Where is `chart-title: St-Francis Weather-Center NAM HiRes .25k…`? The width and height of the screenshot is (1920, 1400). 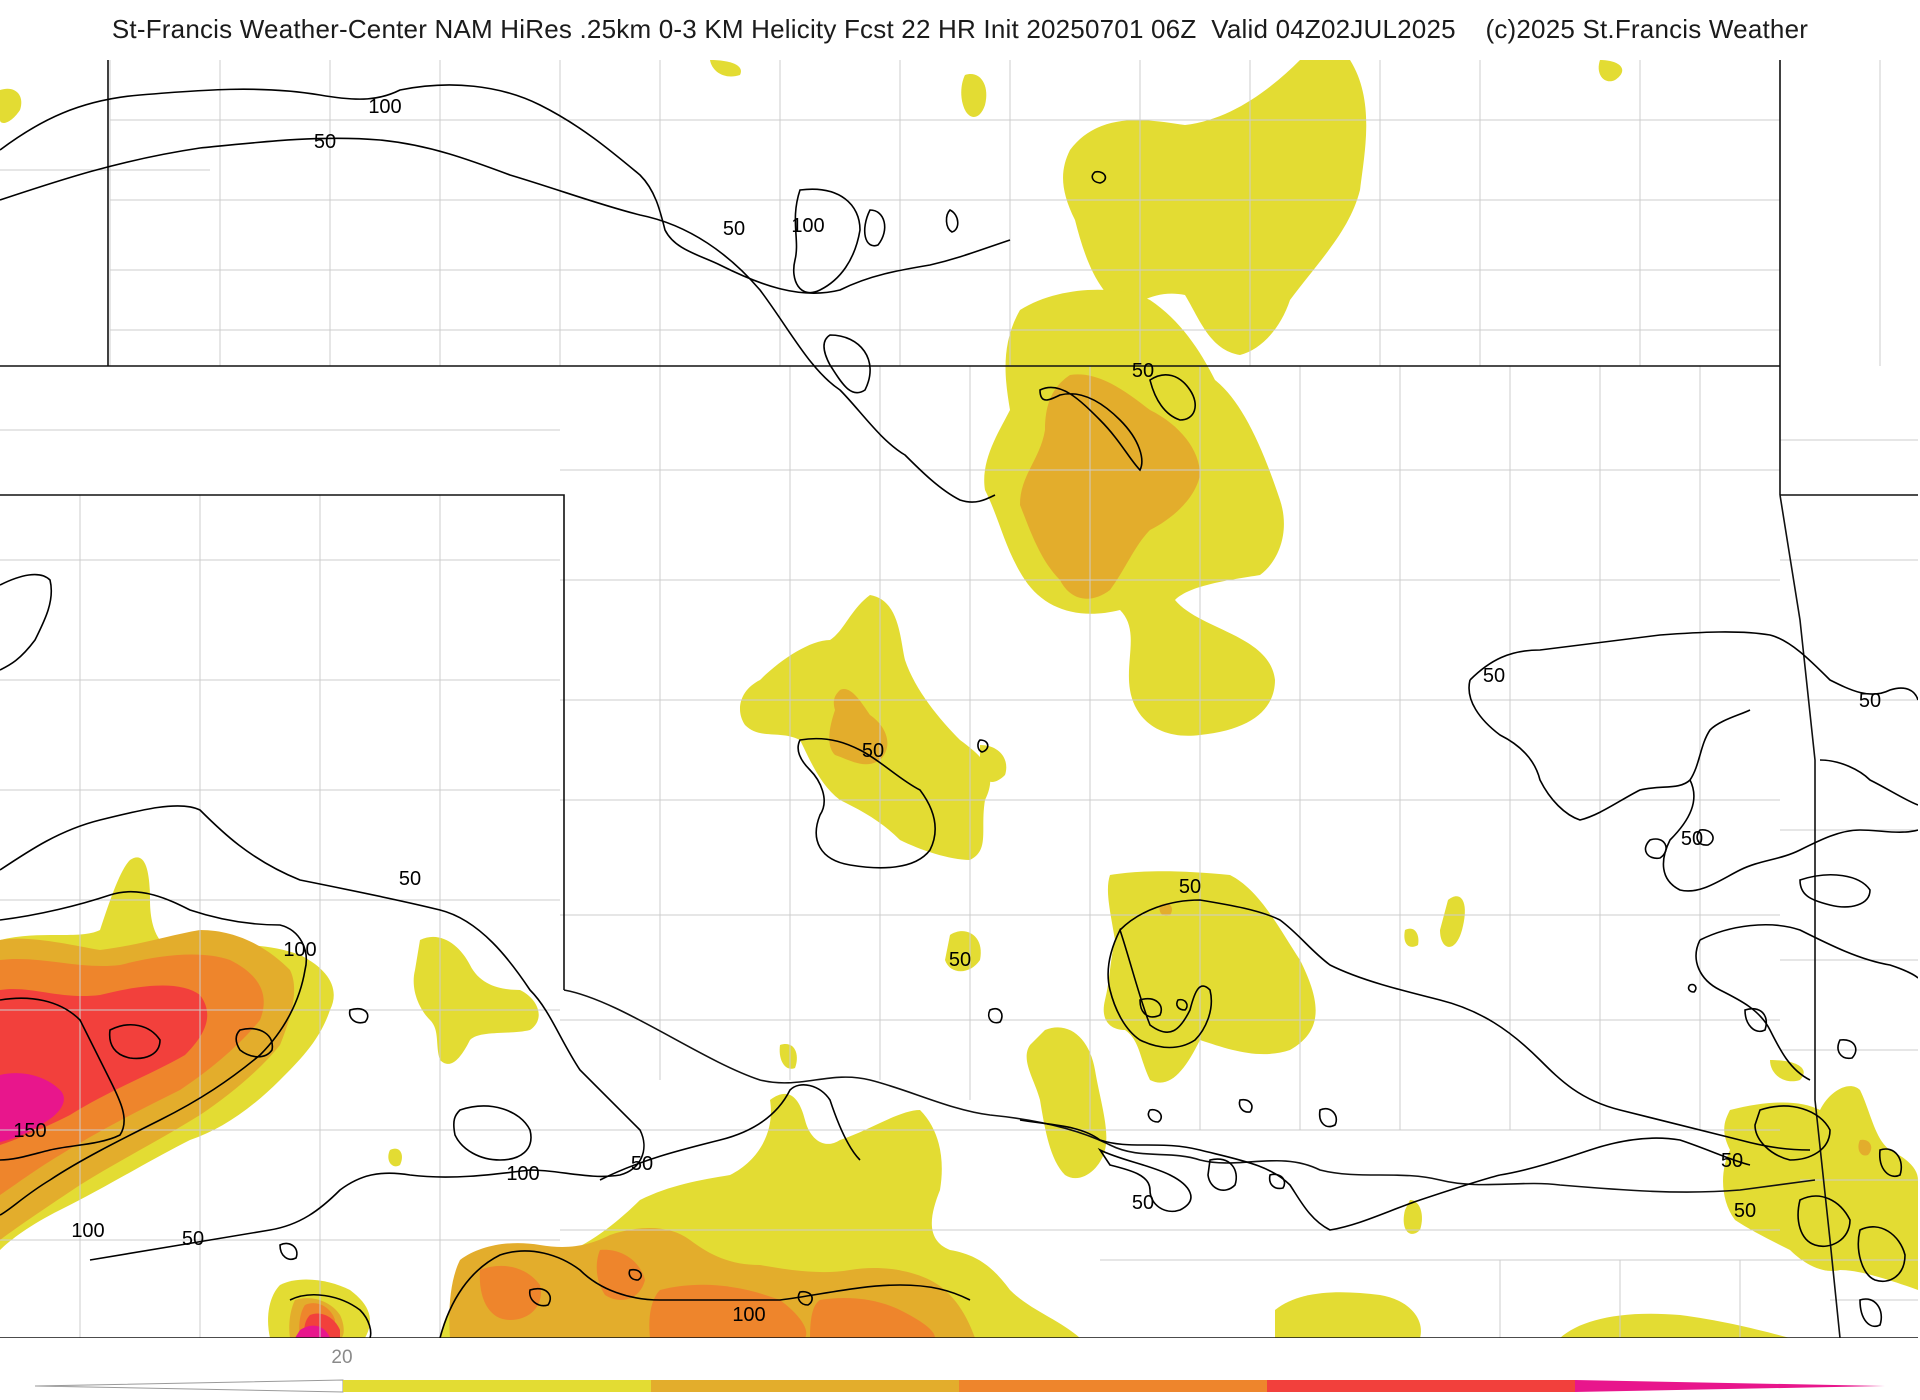
chart-title: St-Francis Weather-Center NAM HiRes .25k… is located at coordinates (960, 29).